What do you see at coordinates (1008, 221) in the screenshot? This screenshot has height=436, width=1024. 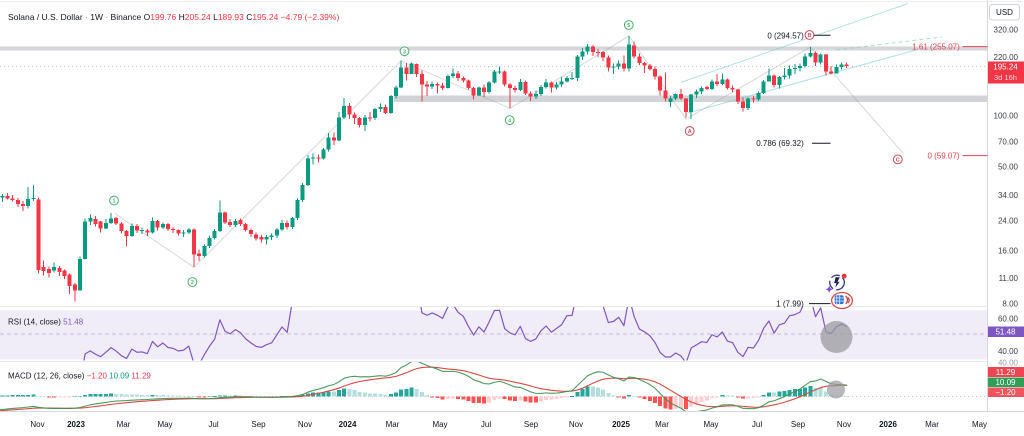 I see `svg-text: 24.00` at bounding box center [1008, 221].